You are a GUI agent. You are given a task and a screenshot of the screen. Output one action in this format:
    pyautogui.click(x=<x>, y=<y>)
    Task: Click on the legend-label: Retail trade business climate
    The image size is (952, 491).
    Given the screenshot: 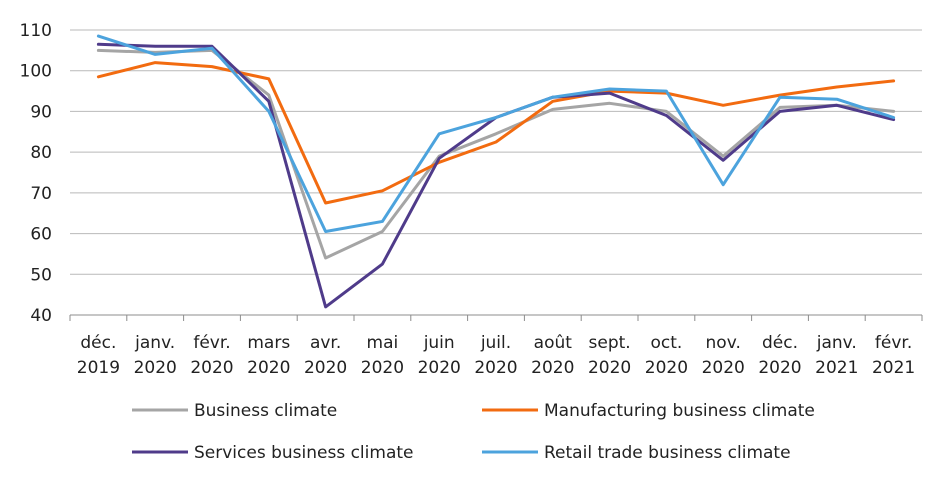 What is the action you would take?
    pyautogui.click(x=667, y=453)
    